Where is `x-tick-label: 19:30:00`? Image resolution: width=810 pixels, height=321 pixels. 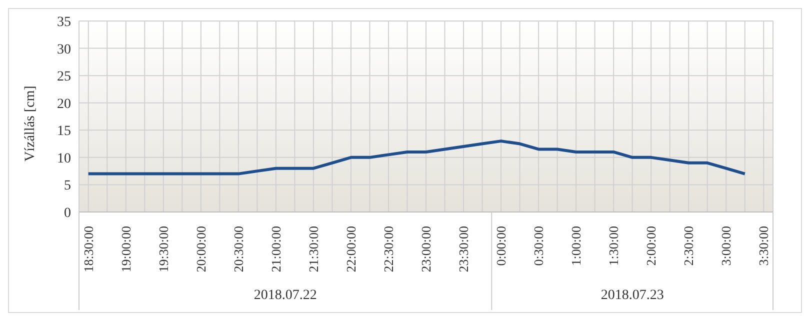
x-tick-label: 19:30:00 is located at coordinates (163, 249).